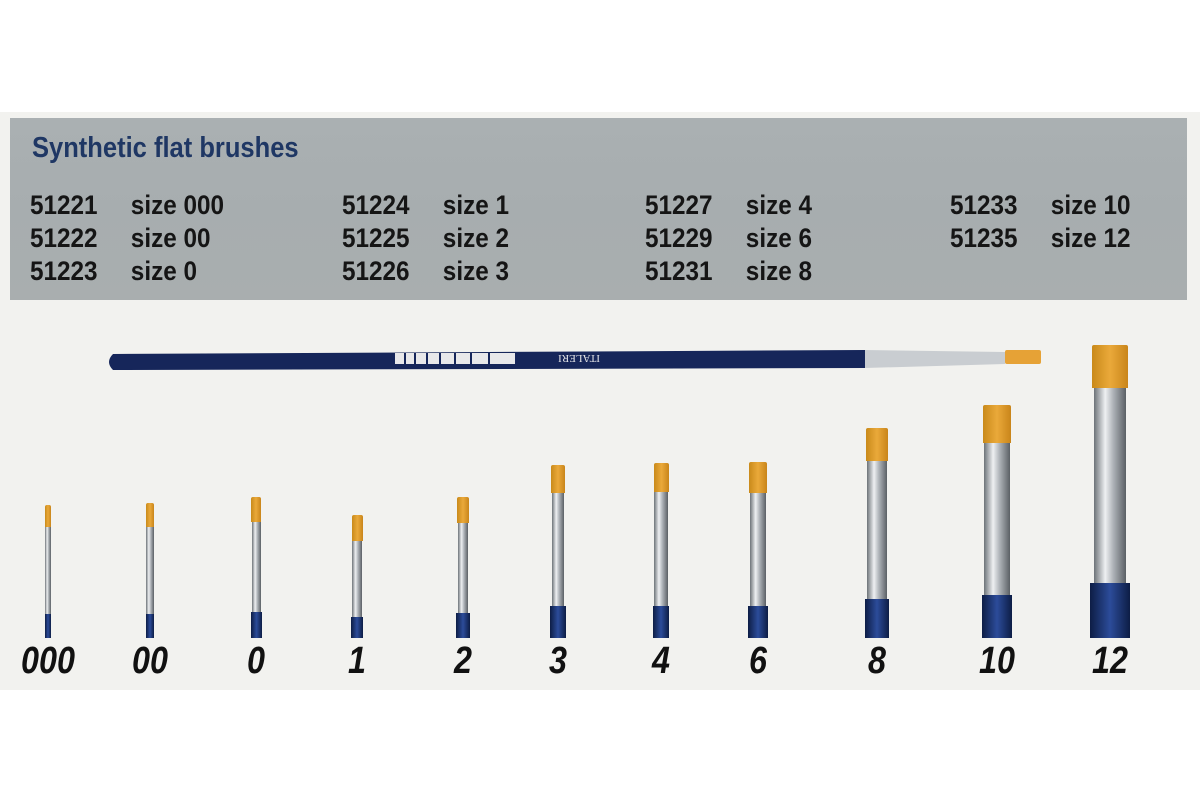  I want to click on product-code: 51235, so click(984, 238).